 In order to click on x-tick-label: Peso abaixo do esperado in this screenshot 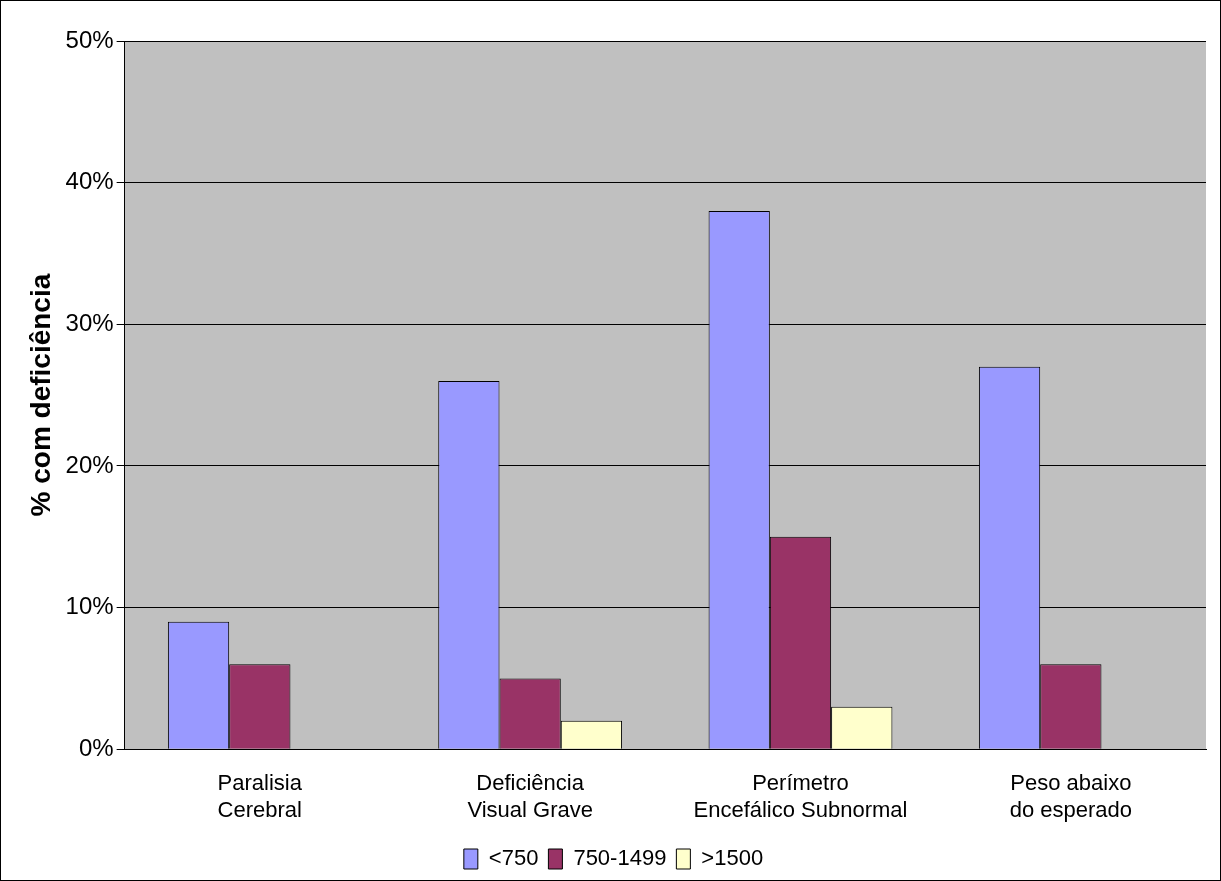, I will do `click(1070, 796)`.